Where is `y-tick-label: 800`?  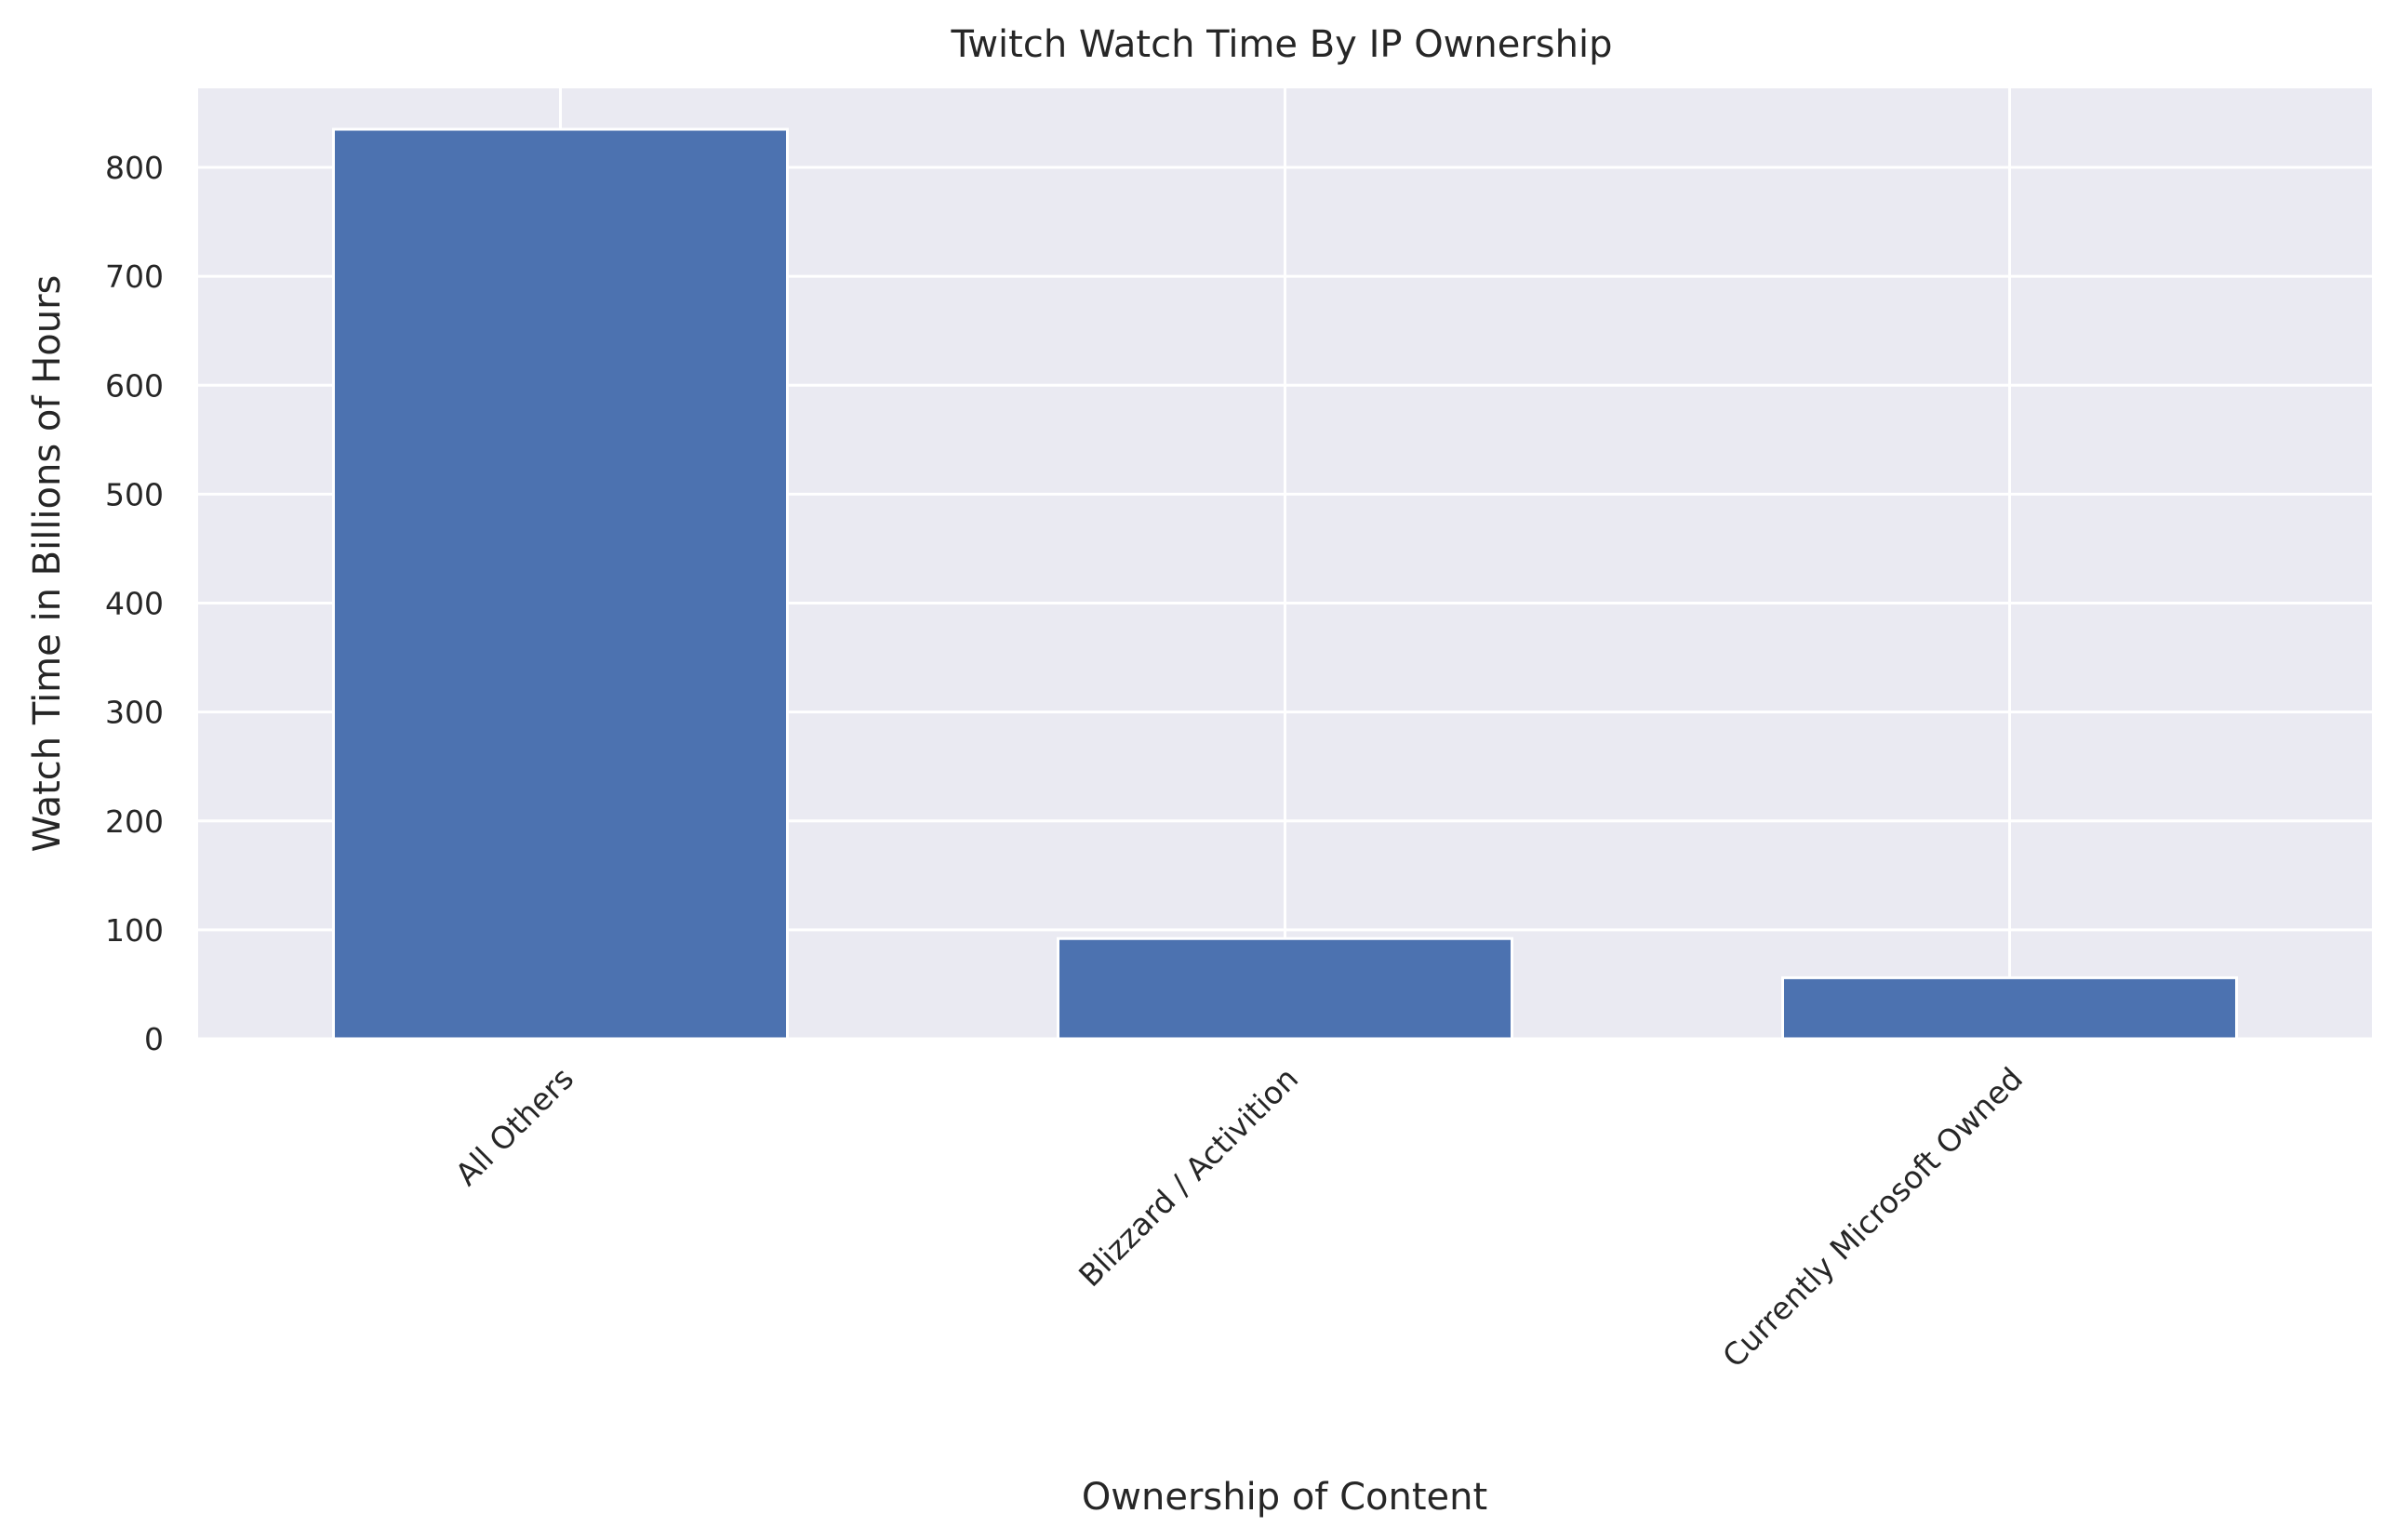 y-tick-label: 800 is located at coordinates (135, 168).